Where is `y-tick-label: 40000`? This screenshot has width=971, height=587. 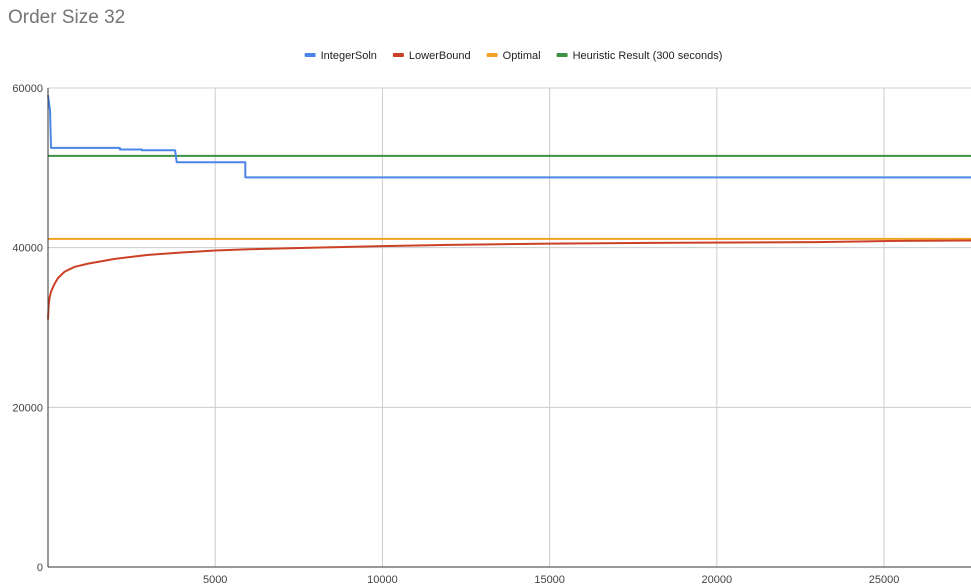 y-tick-label: 40000 is located at coordinates (27, 249).